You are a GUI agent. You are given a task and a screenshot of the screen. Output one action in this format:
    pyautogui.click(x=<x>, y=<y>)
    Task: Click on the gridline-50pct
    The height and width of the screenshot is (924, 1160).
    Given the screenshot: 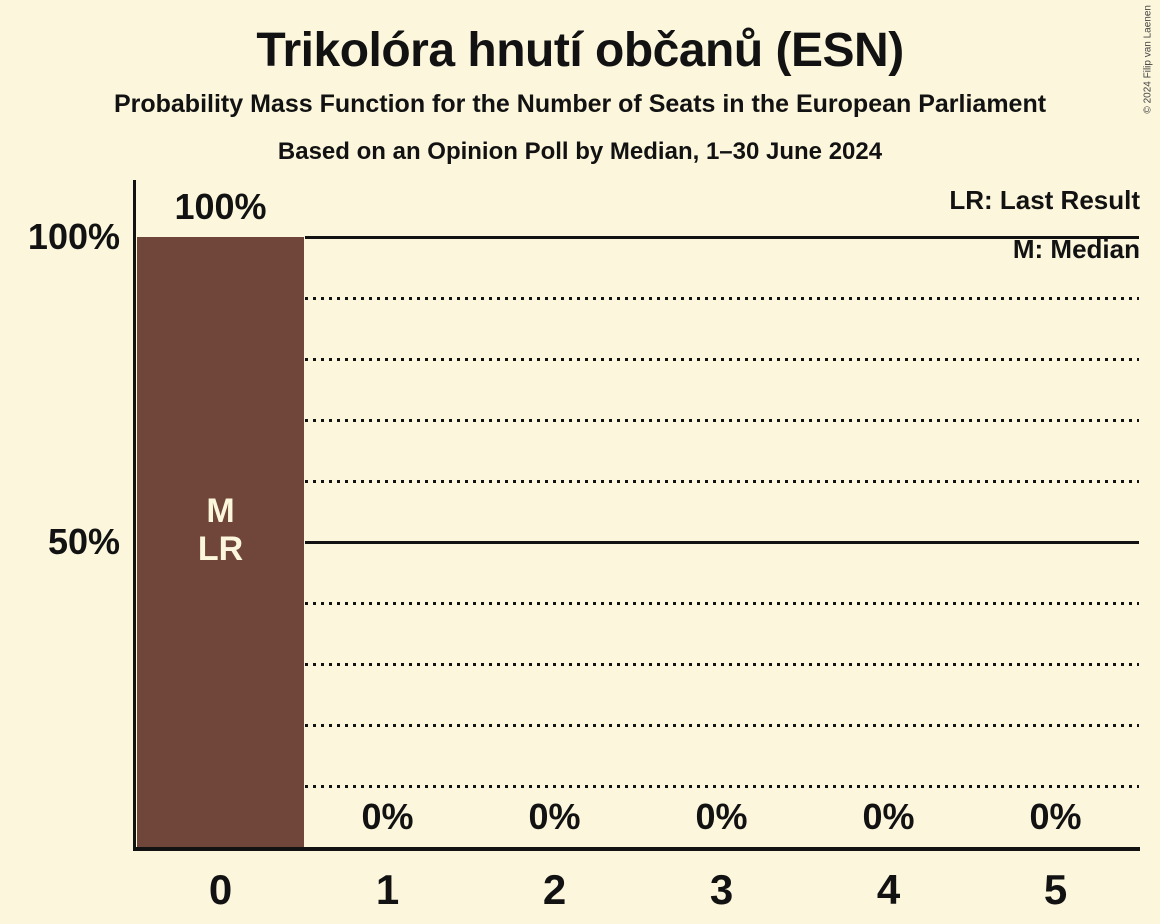 What is the action you would take?
    pyautogui.click(x=722, y=542)
    